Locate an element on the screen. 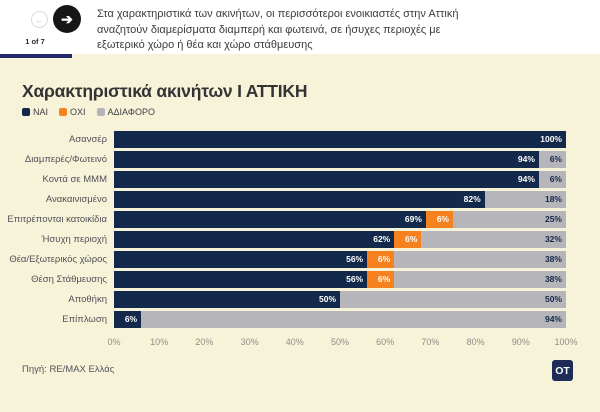  x-axis-tick: 80% is located at coordinates (475, 342).